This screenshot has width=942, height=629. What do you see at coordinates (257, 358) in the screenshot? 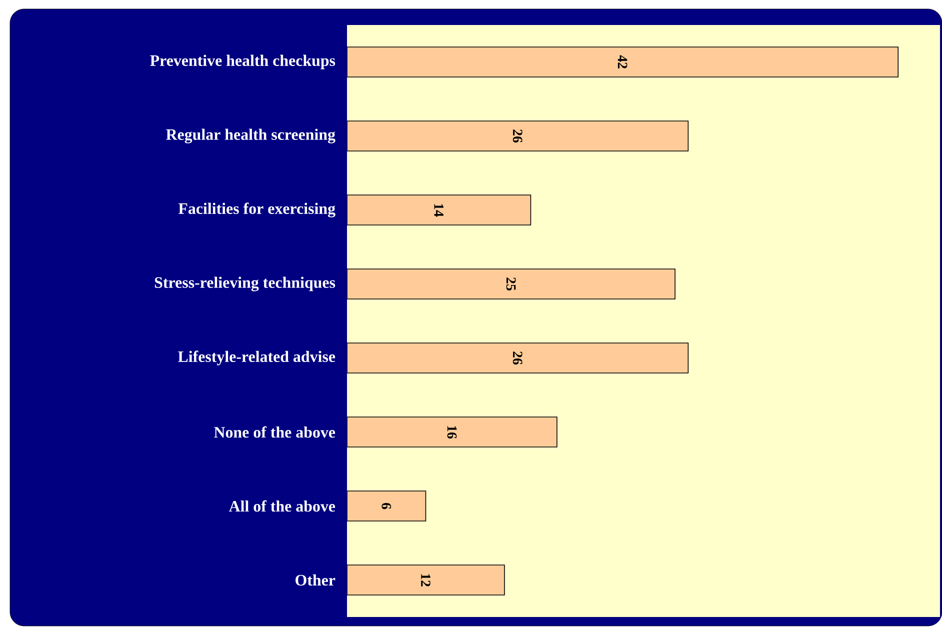
I see `y-tick-label: Lifestyle-related advise` at bounding box center [257, 358].